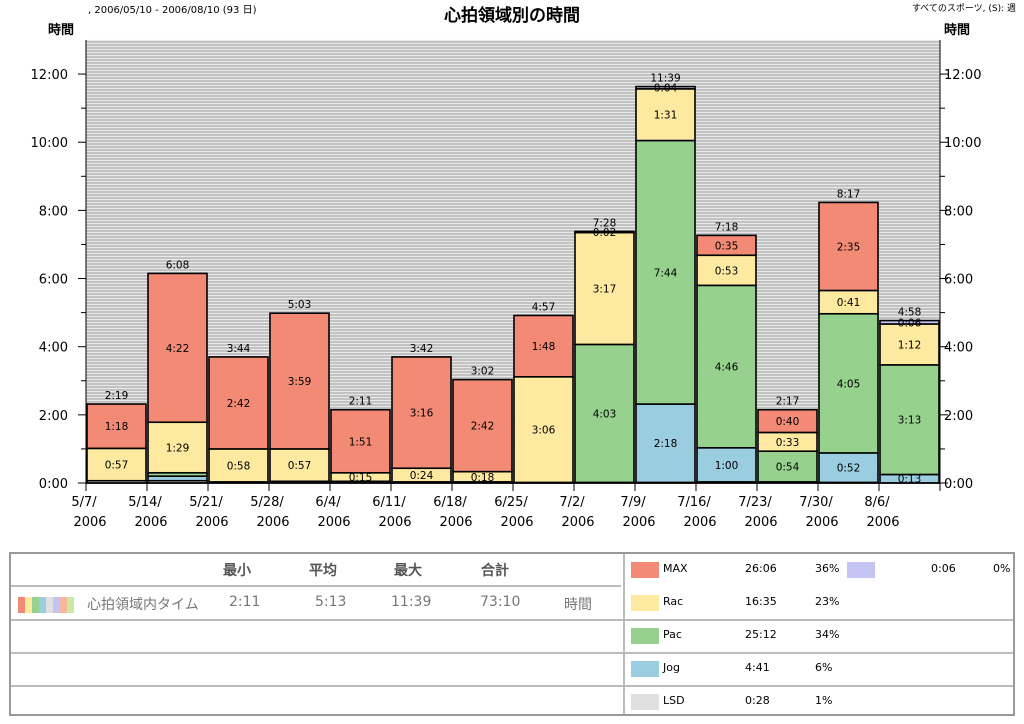  Describe the element at coordinates (694, 502) in the screenshot. I see `x-tick-label: 7/16/` at that location.